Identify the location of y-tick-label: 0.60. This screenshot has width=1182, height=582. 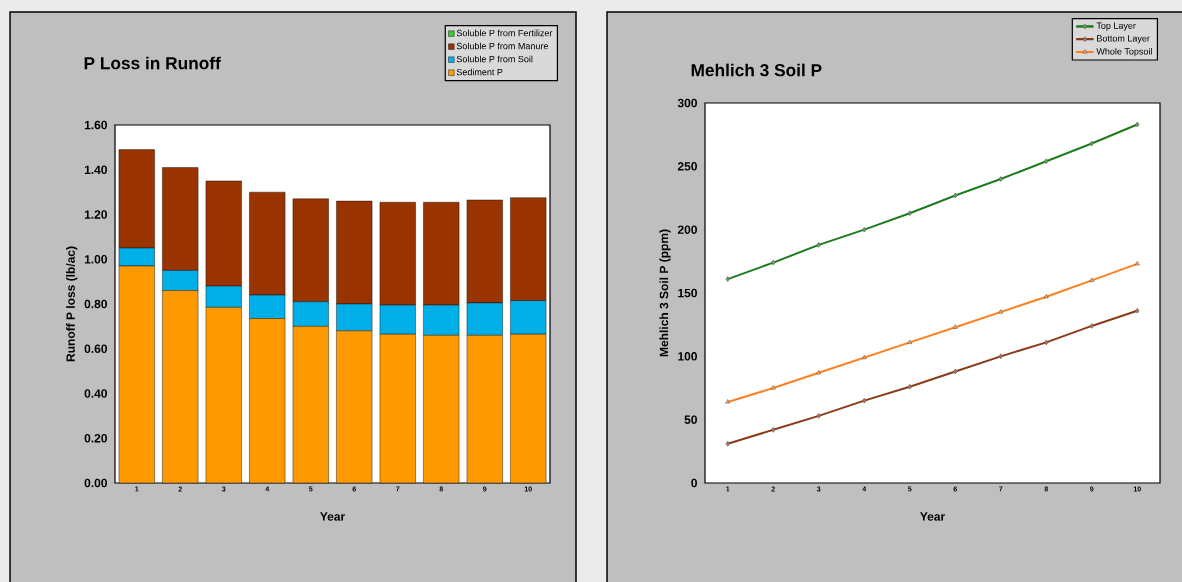
(95, 348).